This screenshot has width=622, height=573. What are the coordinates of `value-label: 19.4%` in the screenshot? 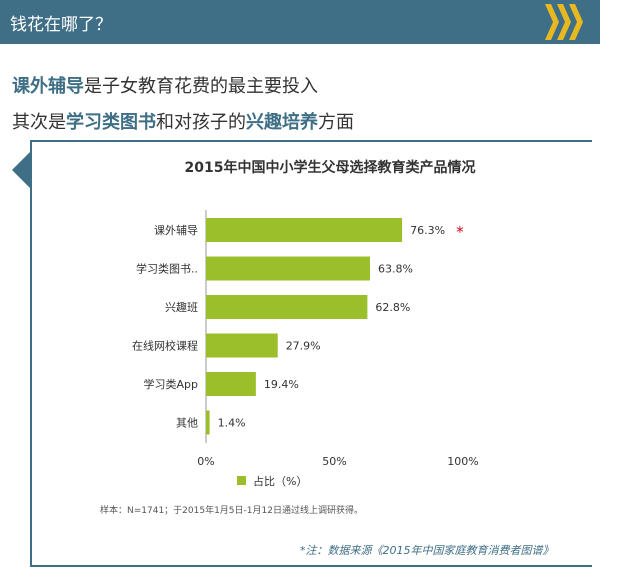 It's located at (281, 384).